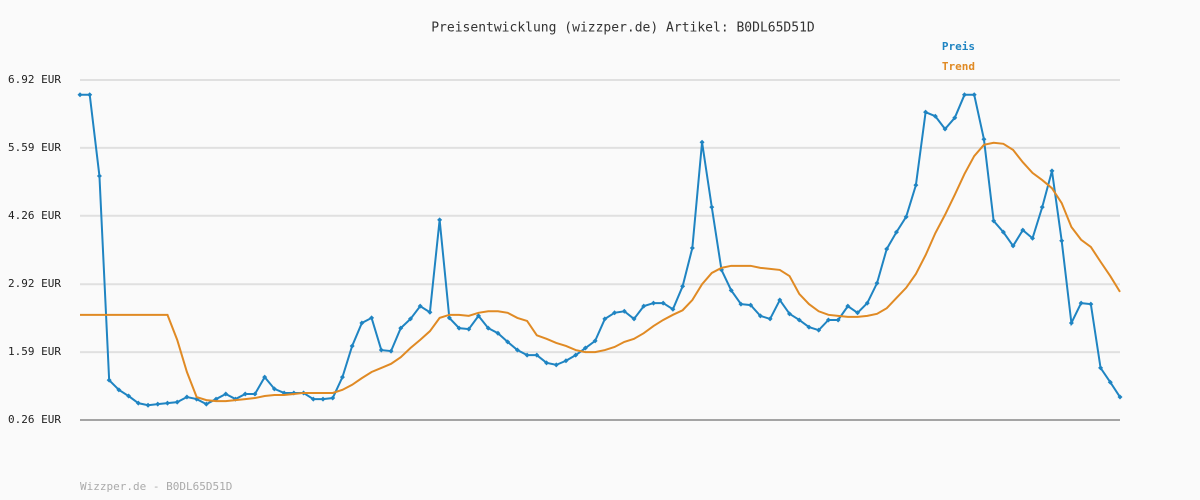  What do you see at coordinates (34, 147) in the screenshot?
I see `y-tick-label: 5.59 EUR` at bounding box center [34, 147].